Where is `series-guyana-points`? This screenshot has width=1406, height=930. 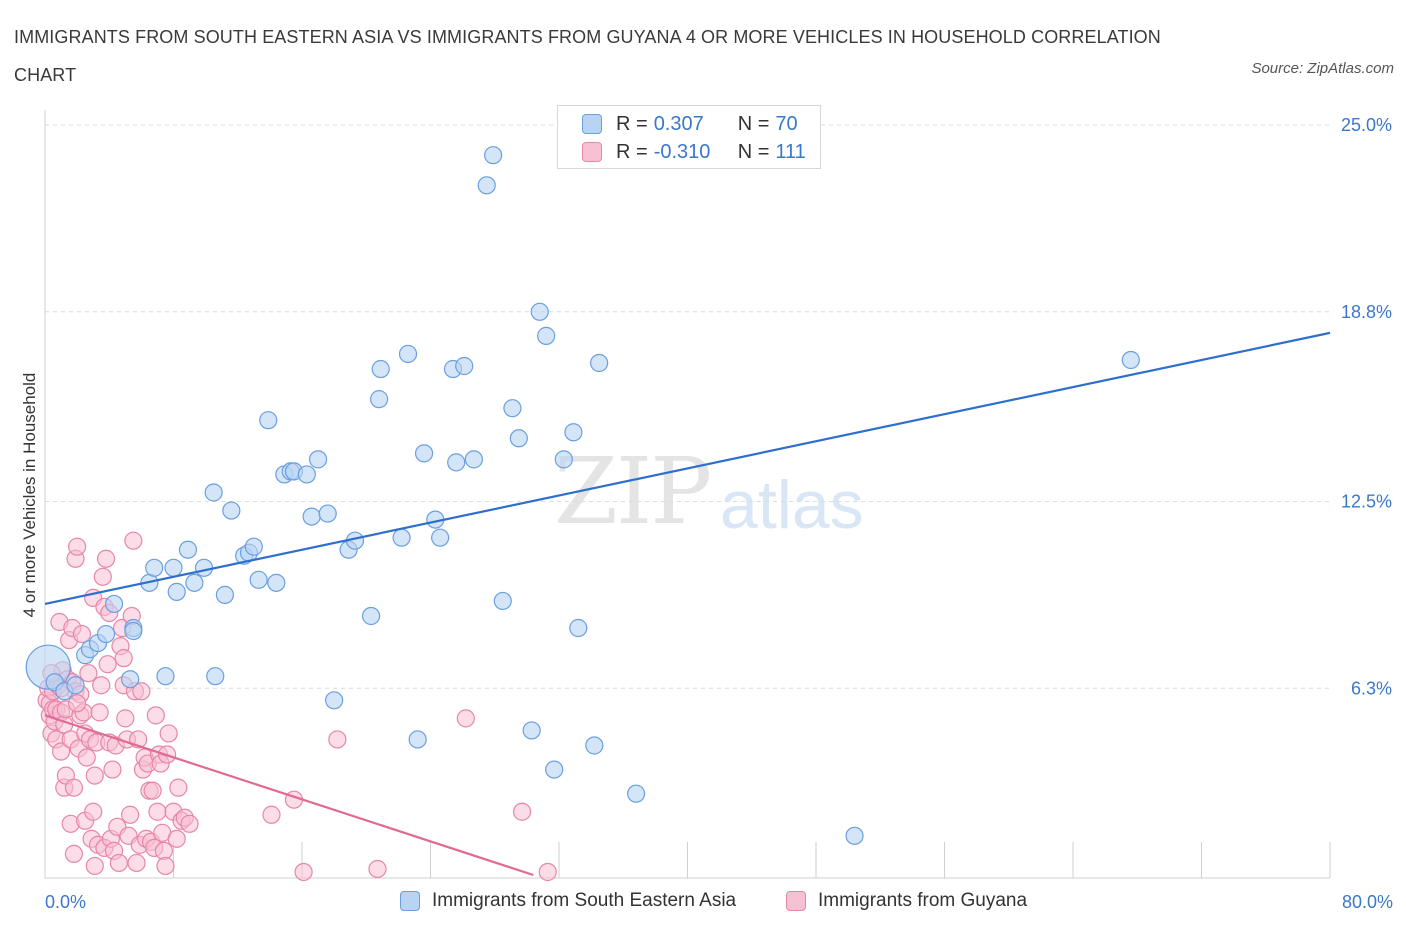 series-guyana-points is located at coordinates (297, 706).